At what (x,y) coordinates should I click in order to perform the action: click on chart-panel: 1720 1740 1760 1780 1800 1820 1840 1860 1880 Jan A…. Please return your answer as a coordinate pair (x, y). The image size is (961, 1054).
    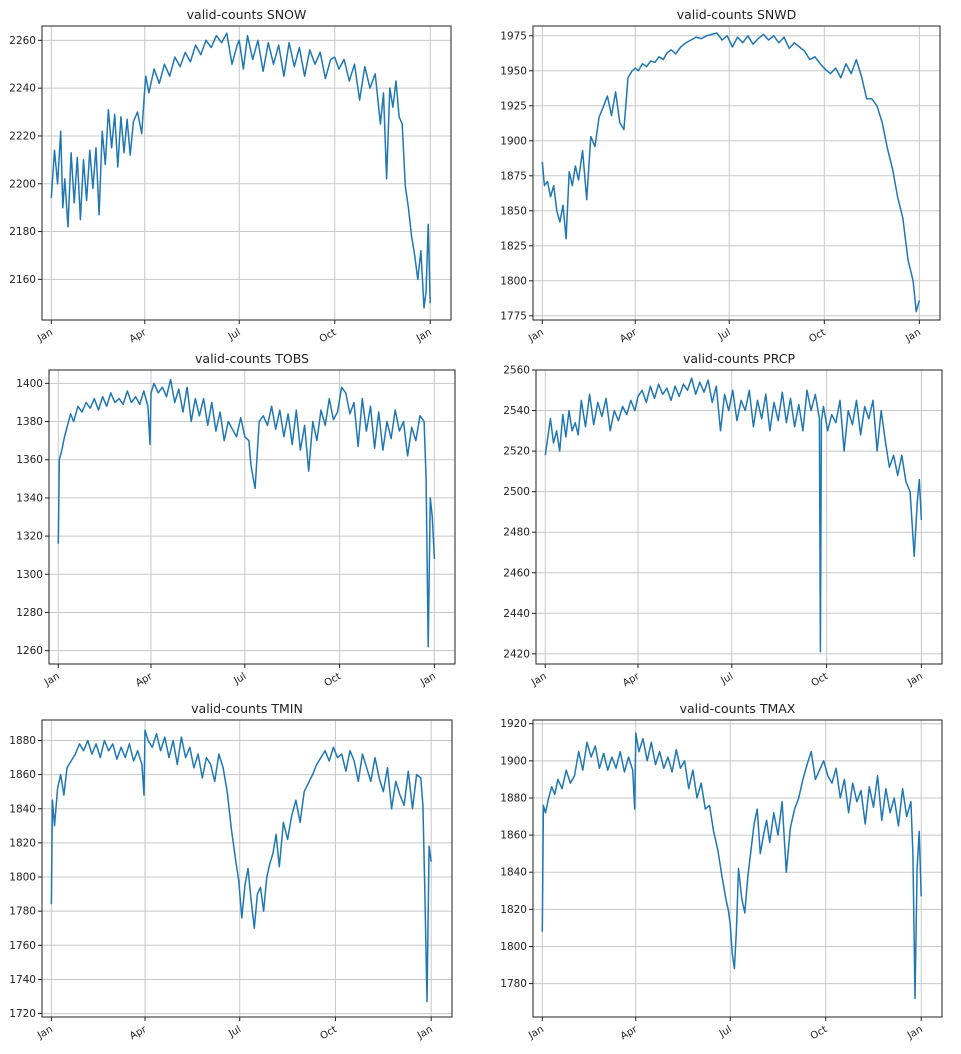
    Looking at the image, I should click on (231, 872).